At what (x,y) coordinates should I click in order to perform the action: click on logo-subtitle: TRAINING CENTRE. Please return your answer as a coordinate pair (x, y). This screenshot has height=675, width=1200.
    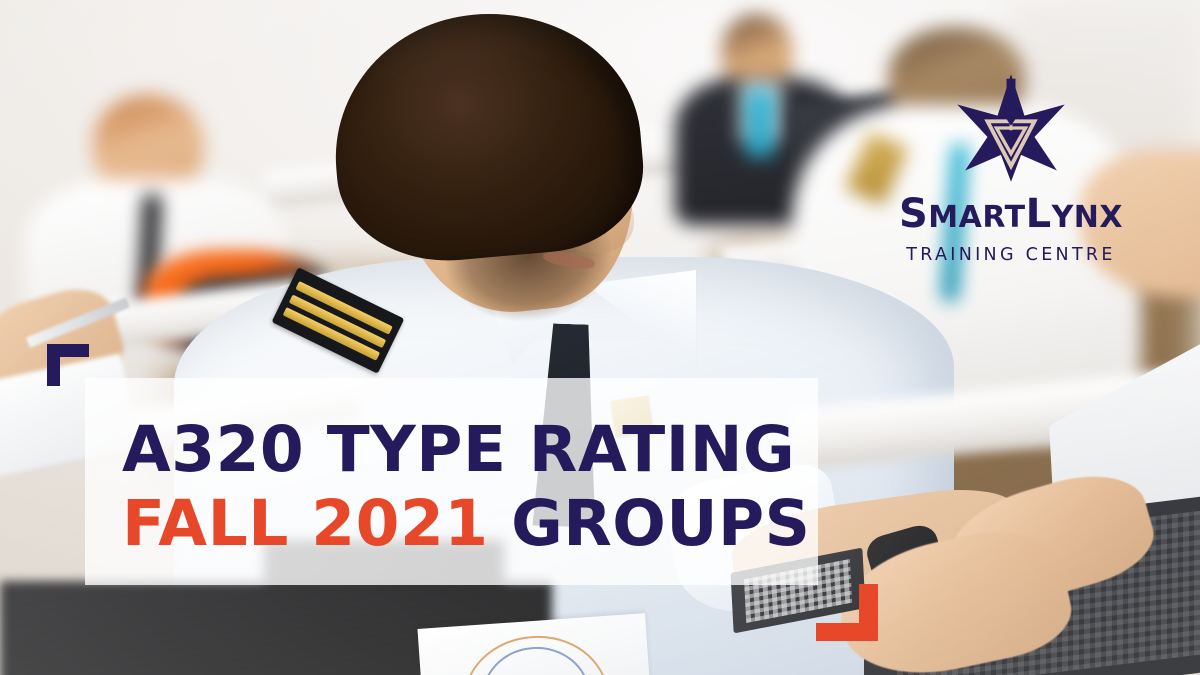
    Looking at the image, I should click on (1011, 255).